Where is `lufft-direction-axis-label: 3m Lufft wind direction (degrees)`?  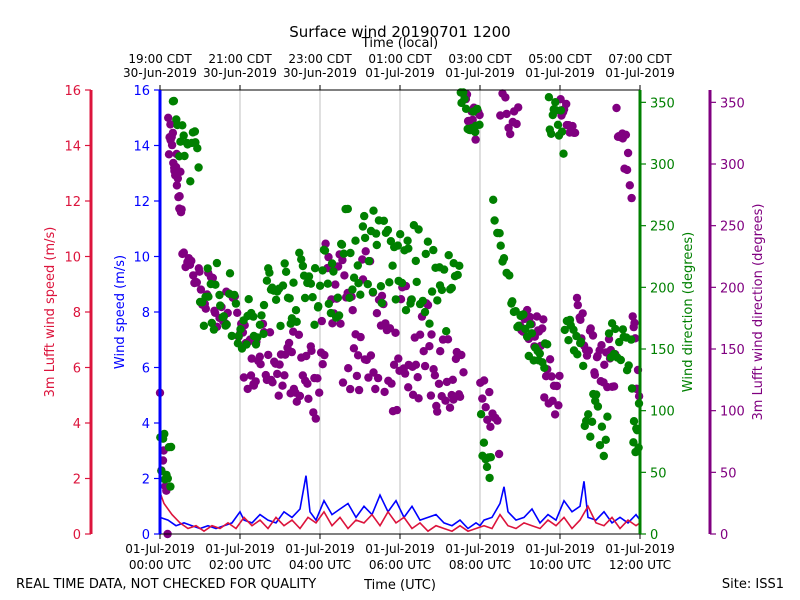
lufft-direction-axis-label: 3m Lufft wind direction (degrees) is located at coordinates (758, 312).